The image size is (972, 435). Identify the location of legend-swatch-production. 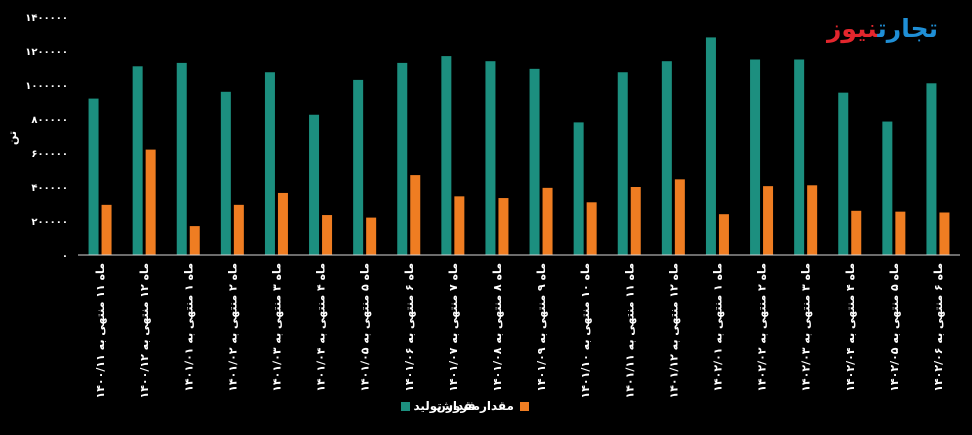
(405, 406).